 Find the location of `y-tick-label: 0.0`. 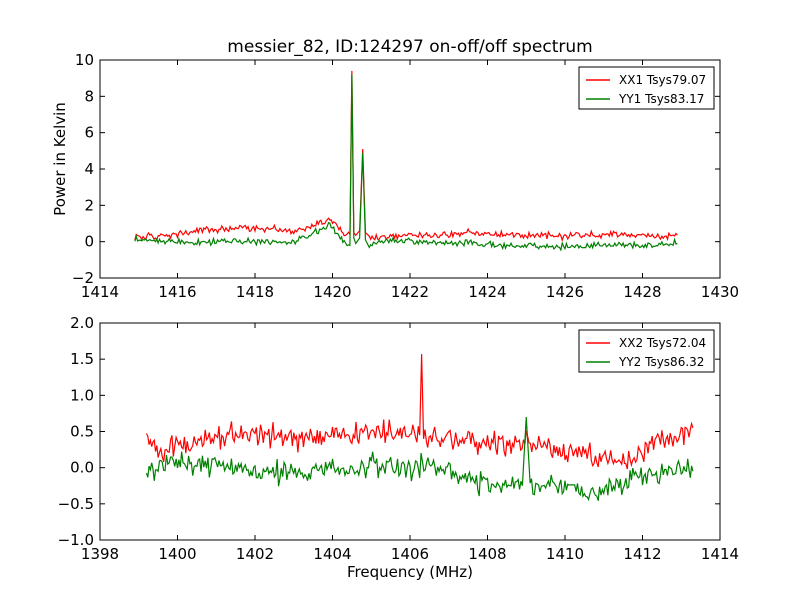

y-tick-label: 0.0 is located at coordinates (82, 468).